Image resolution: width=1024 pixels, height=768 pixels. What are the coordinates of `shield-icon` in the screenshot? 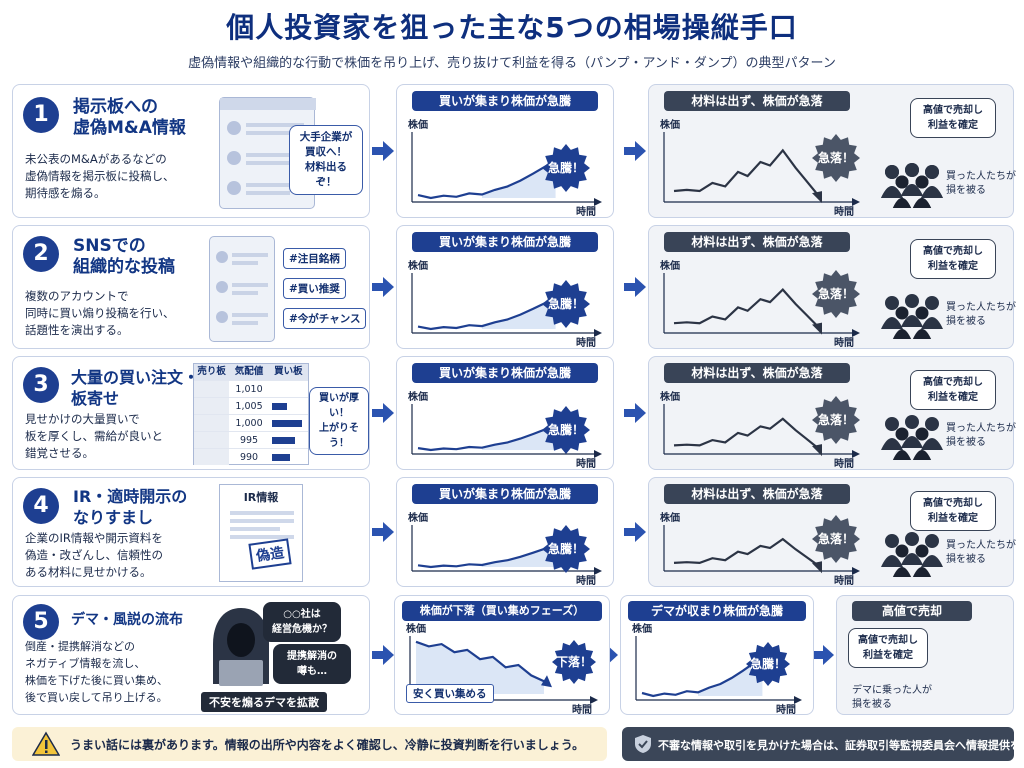 It's located at (643, 744).